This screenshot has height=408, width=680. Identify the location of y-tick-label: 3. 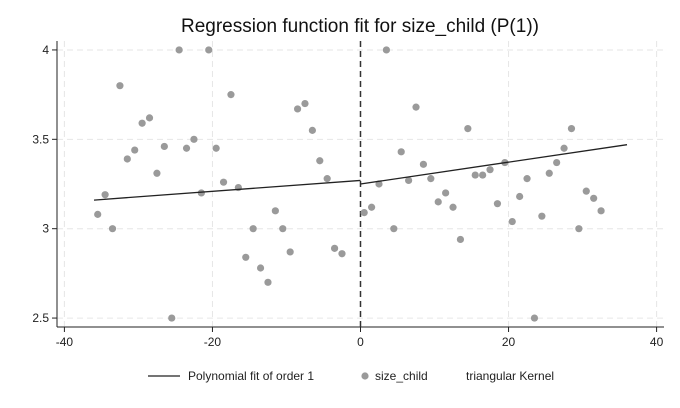
(45, 229).